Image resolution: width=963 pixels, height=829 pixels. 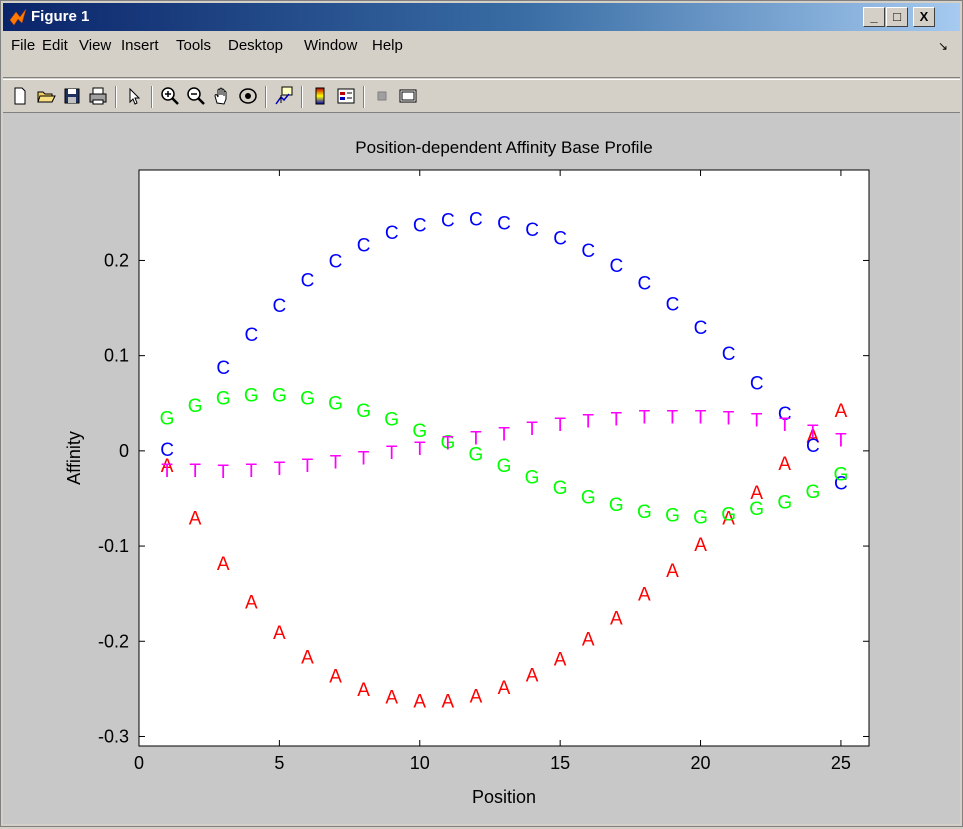 I want to click on marker-G-pos-10: G, so click(x=419, y=431).